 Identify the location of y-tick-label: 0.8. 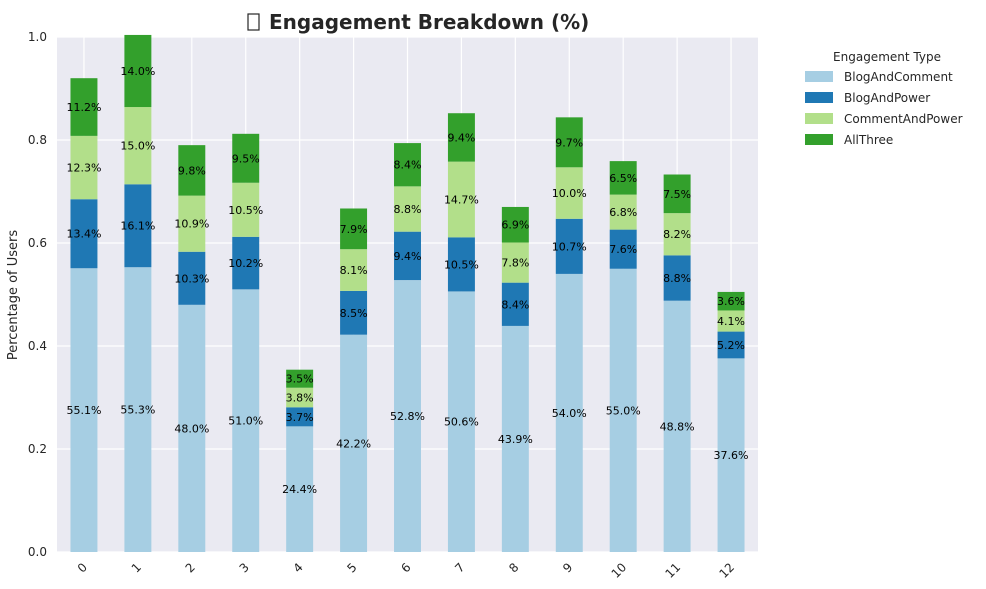
(37, 140).